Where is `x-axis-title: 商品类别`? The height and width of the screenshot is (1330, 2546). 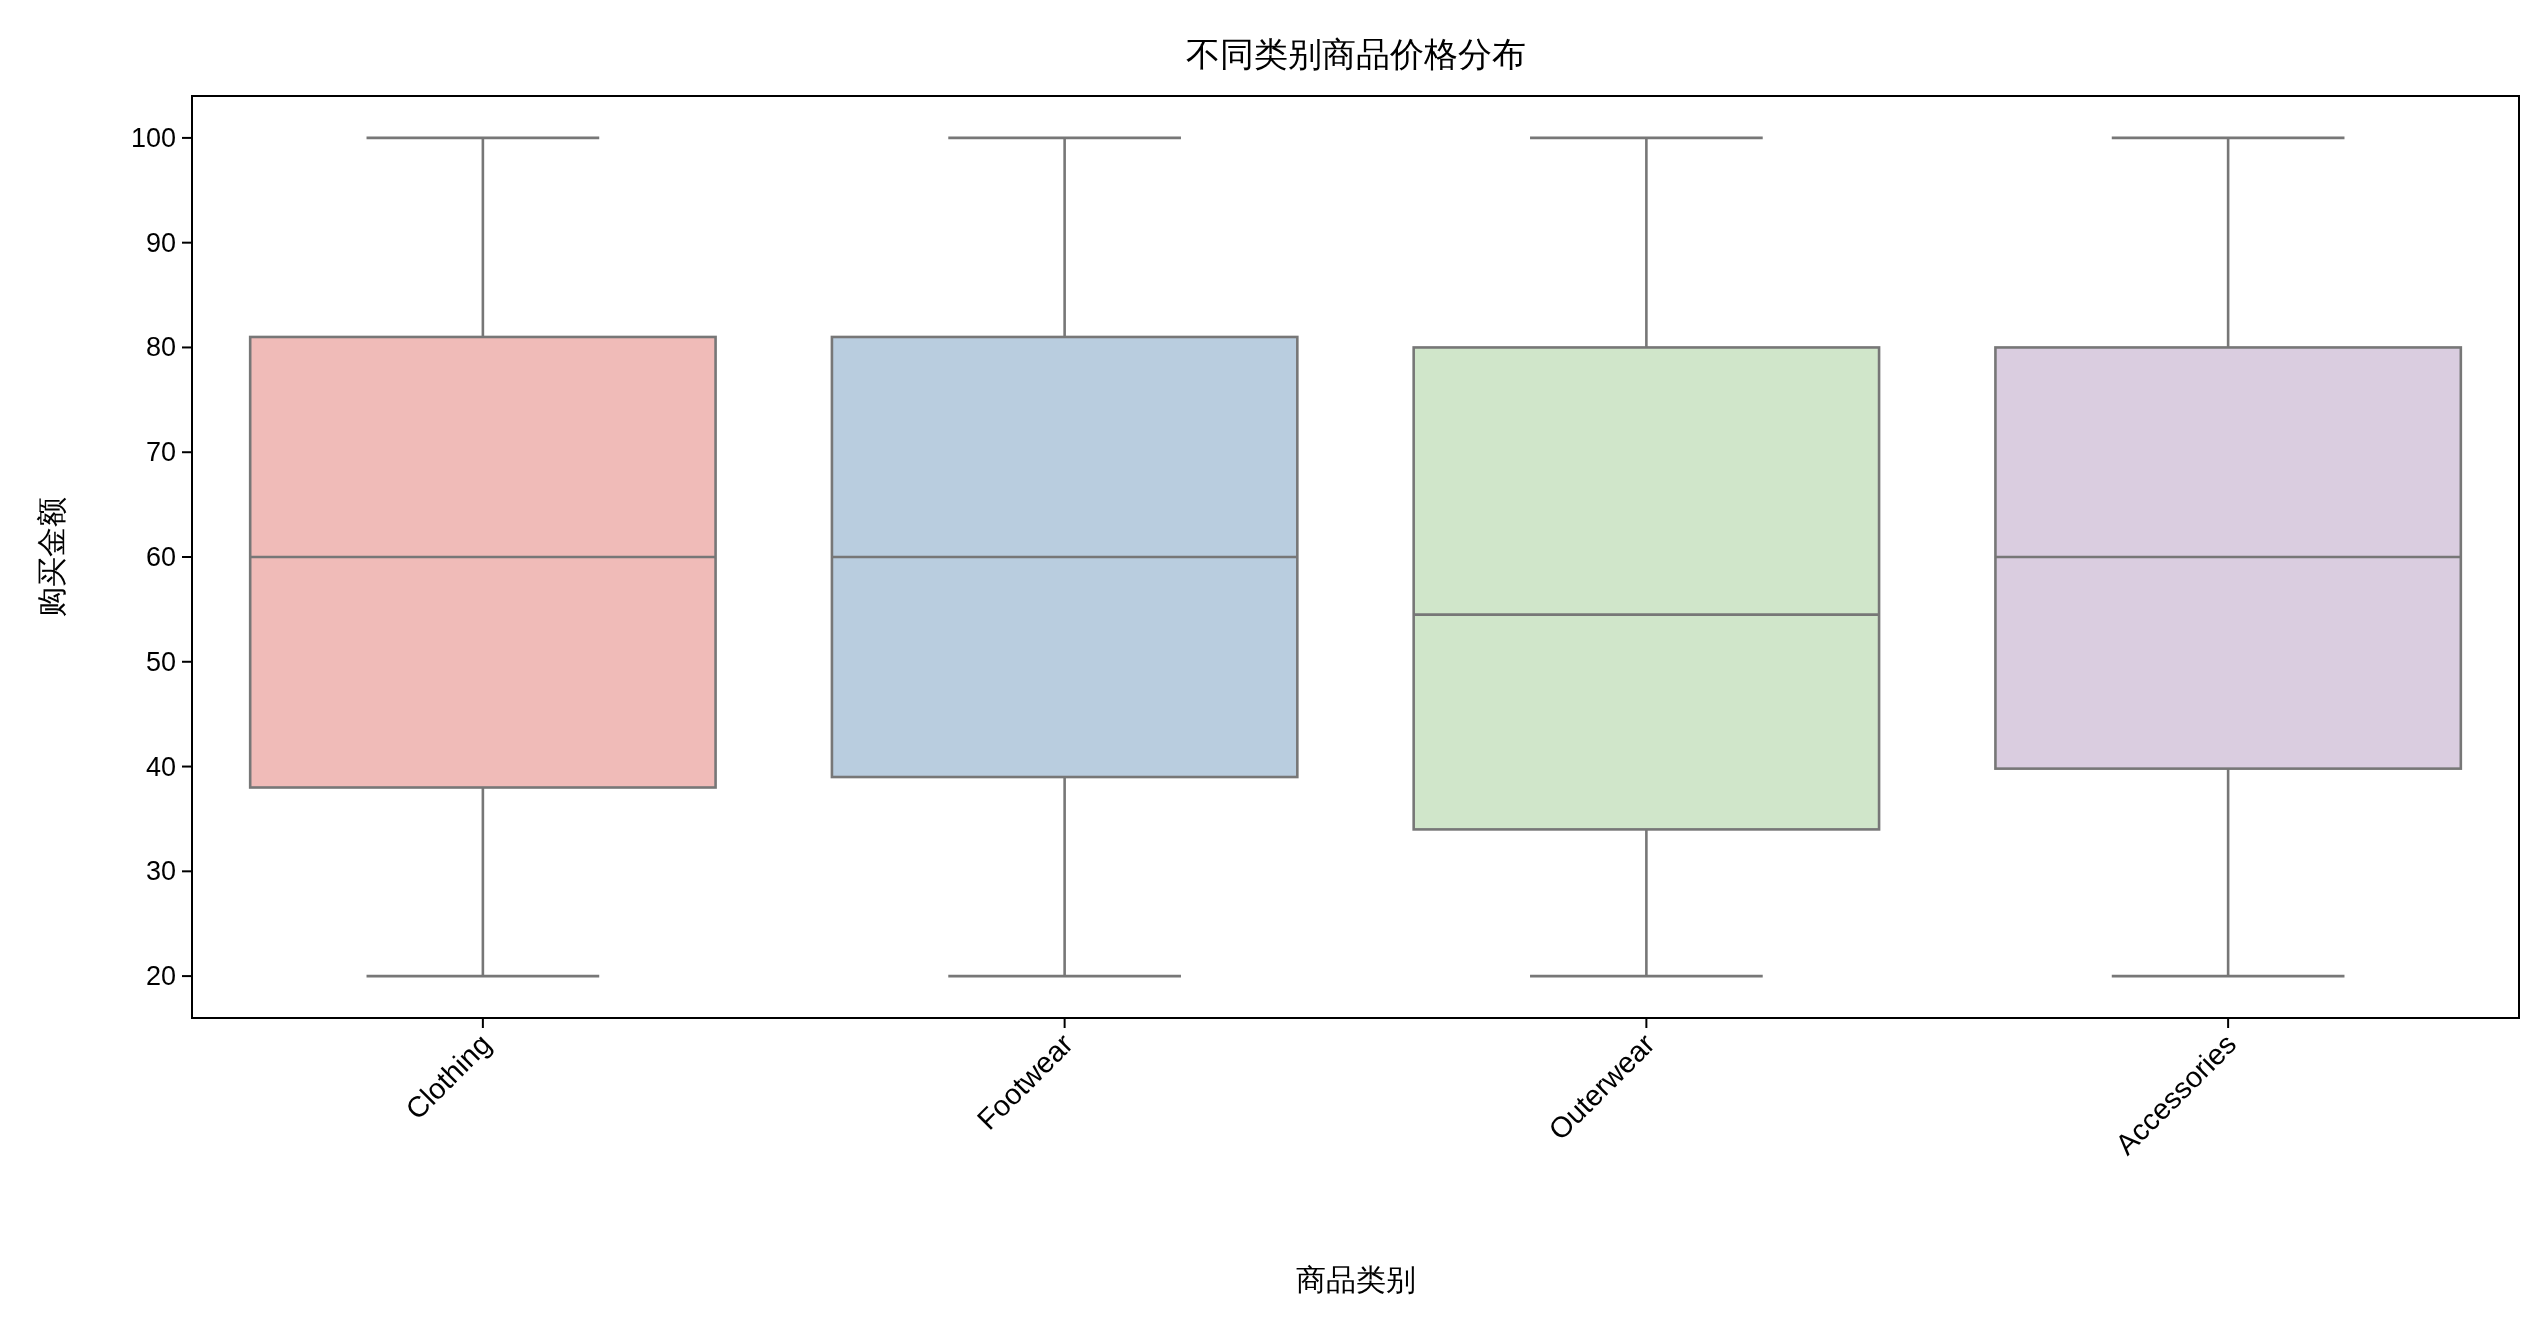
x-axis-title: 商品类别 is located at coordinates (1355, 1279).